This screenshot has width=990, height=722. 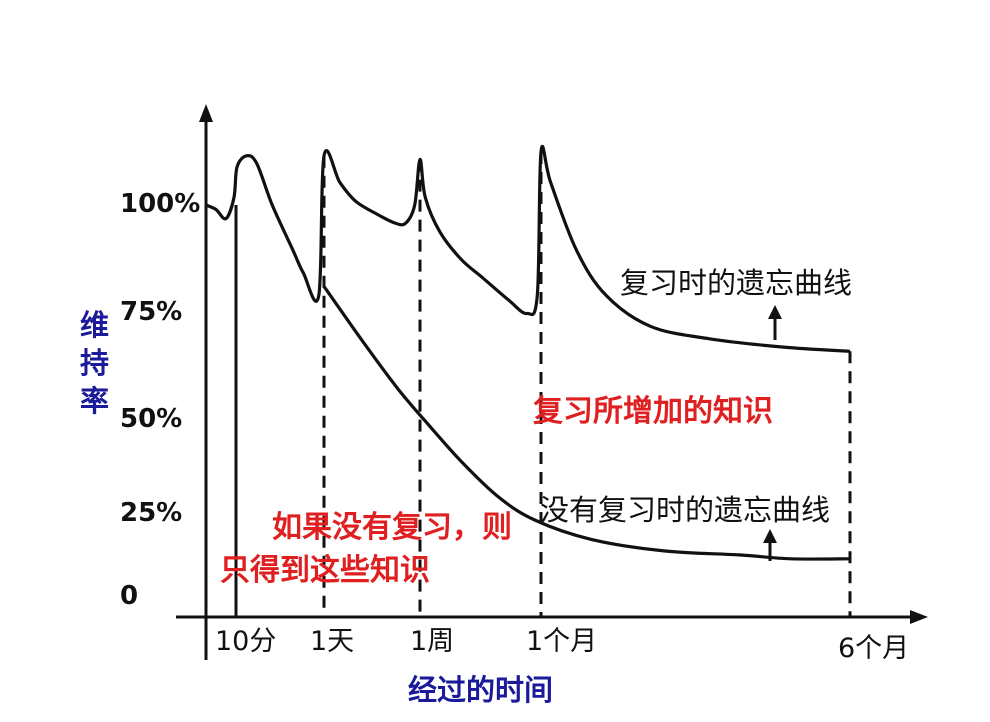 What do you see at coordinates (245, 641) in the screenshot?
I see `x-tick-label: 10分` at bounding box center [245, 641].